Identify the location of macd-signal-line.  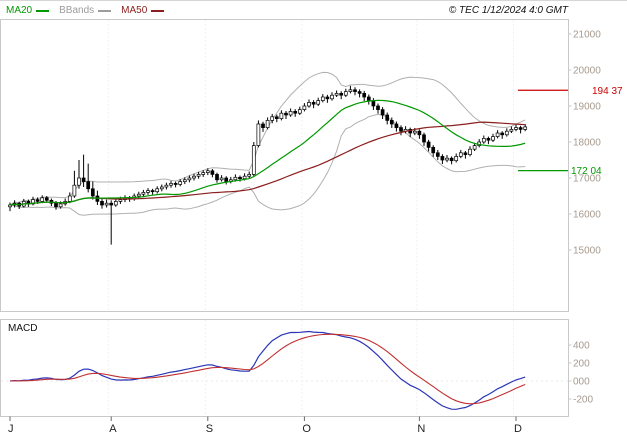
(267, 369).